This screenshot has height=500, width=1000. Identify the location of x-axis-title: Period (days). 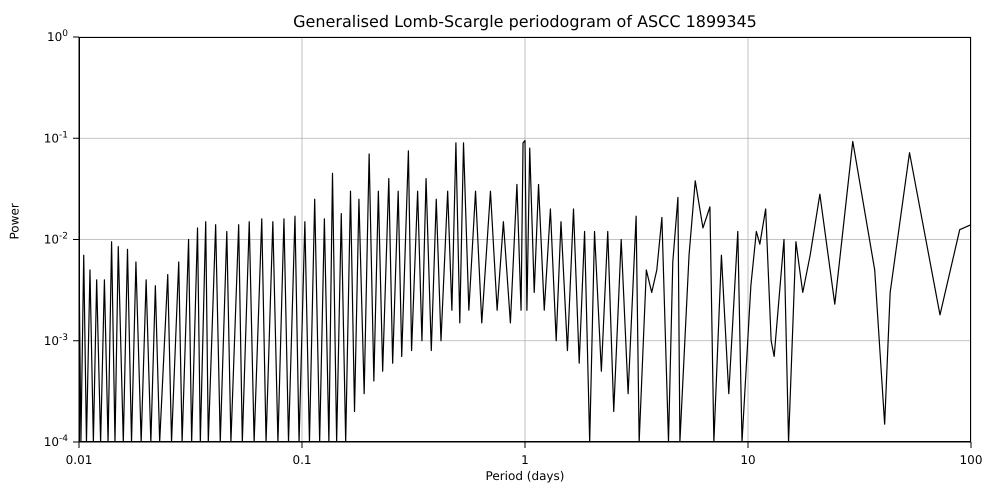
(525, 476).